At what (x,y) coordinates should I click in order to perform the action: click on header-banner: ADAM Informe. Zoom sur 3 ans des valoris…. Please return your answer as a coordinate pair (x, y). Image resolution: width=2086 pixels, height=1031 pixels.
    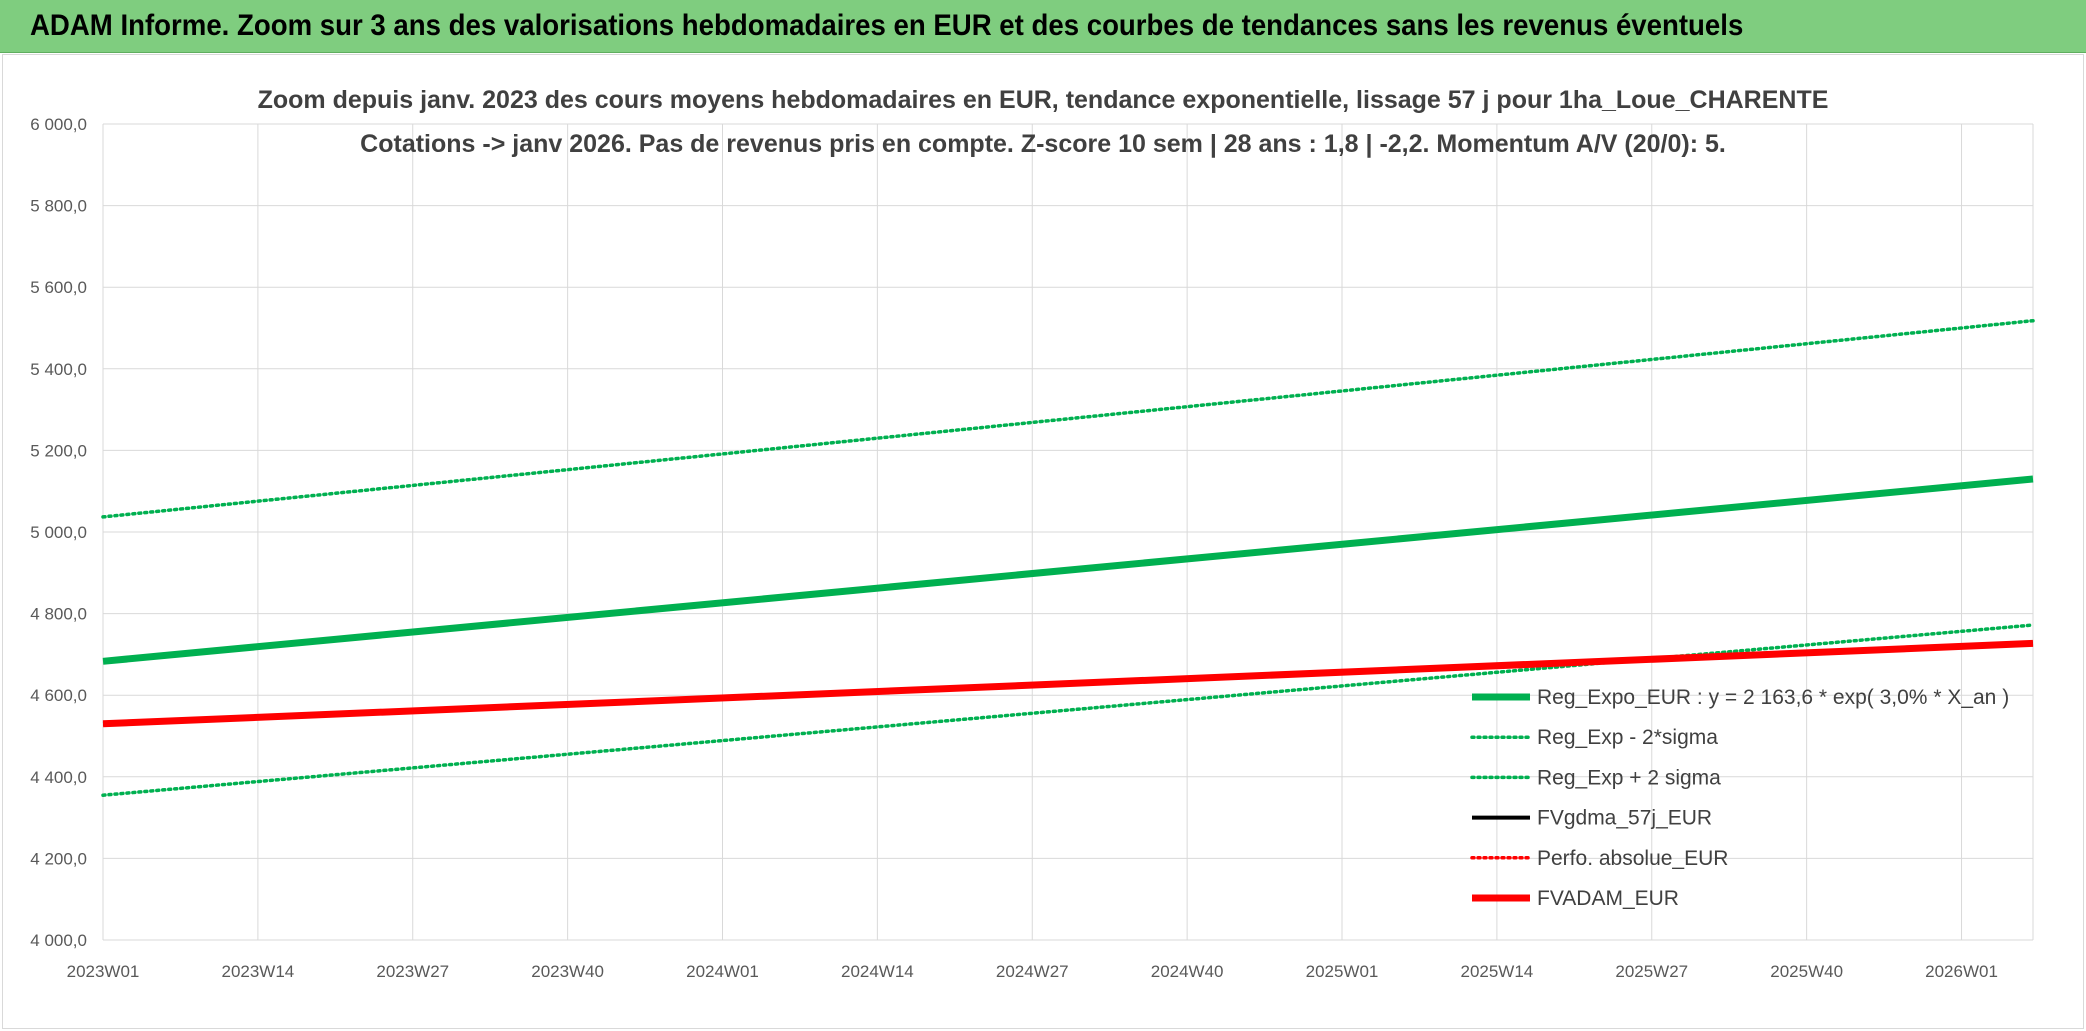
    Looking at the image, I should click on (1043, 26).